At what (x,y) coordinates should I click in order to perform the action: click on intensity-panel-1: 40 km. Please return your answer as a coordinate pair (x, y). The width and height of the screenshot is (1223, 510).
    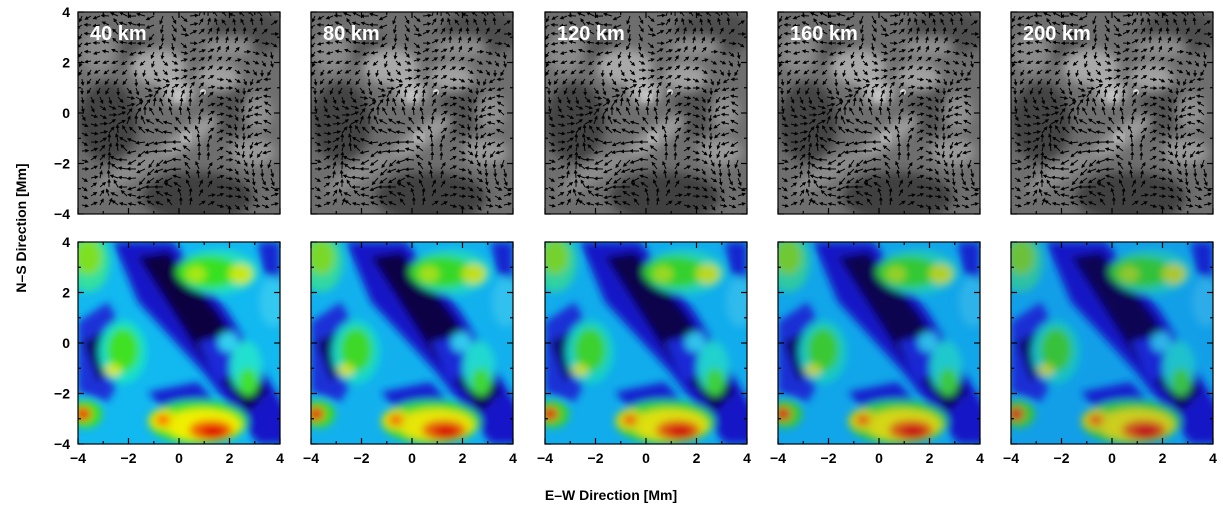
    Looking at the image, I should click on (179, 113).